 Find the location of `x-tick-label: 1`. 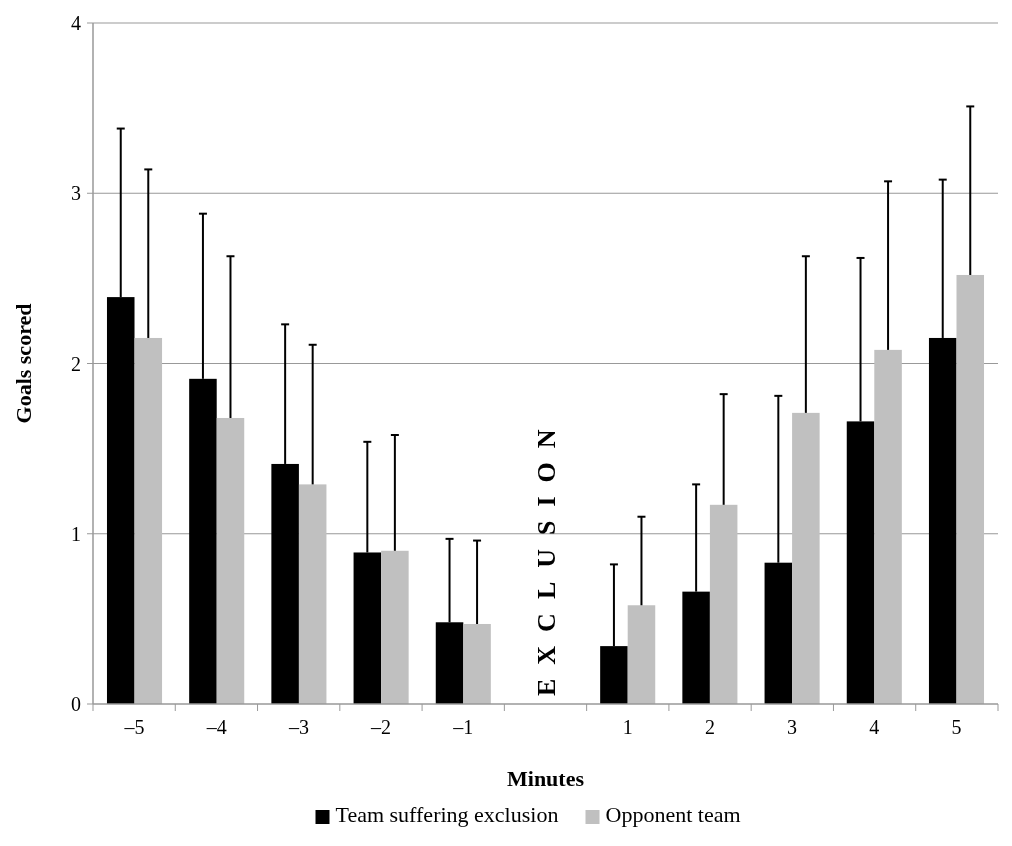

x-tick-label: 1 is located at coordinates (627, 727).